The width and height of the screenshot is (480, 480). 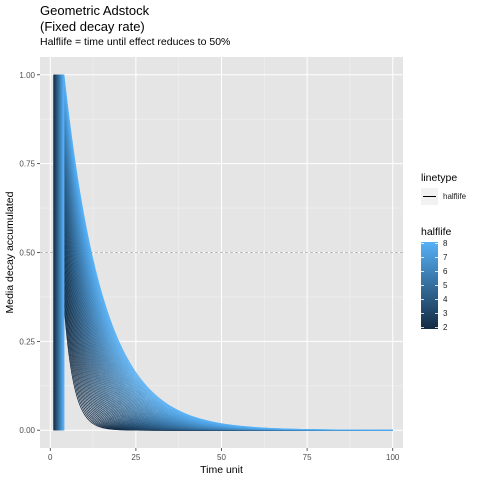 What do you see at coordinates (50, 457) in the screenshot?
I see `x-tick-label: 0` at bounding box center [50, 457].